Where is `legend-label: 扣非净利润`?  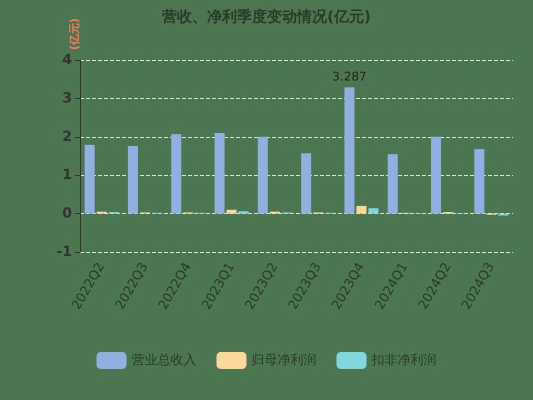
legend-label: 扣非净利润 is located at coordinates (403, 360).